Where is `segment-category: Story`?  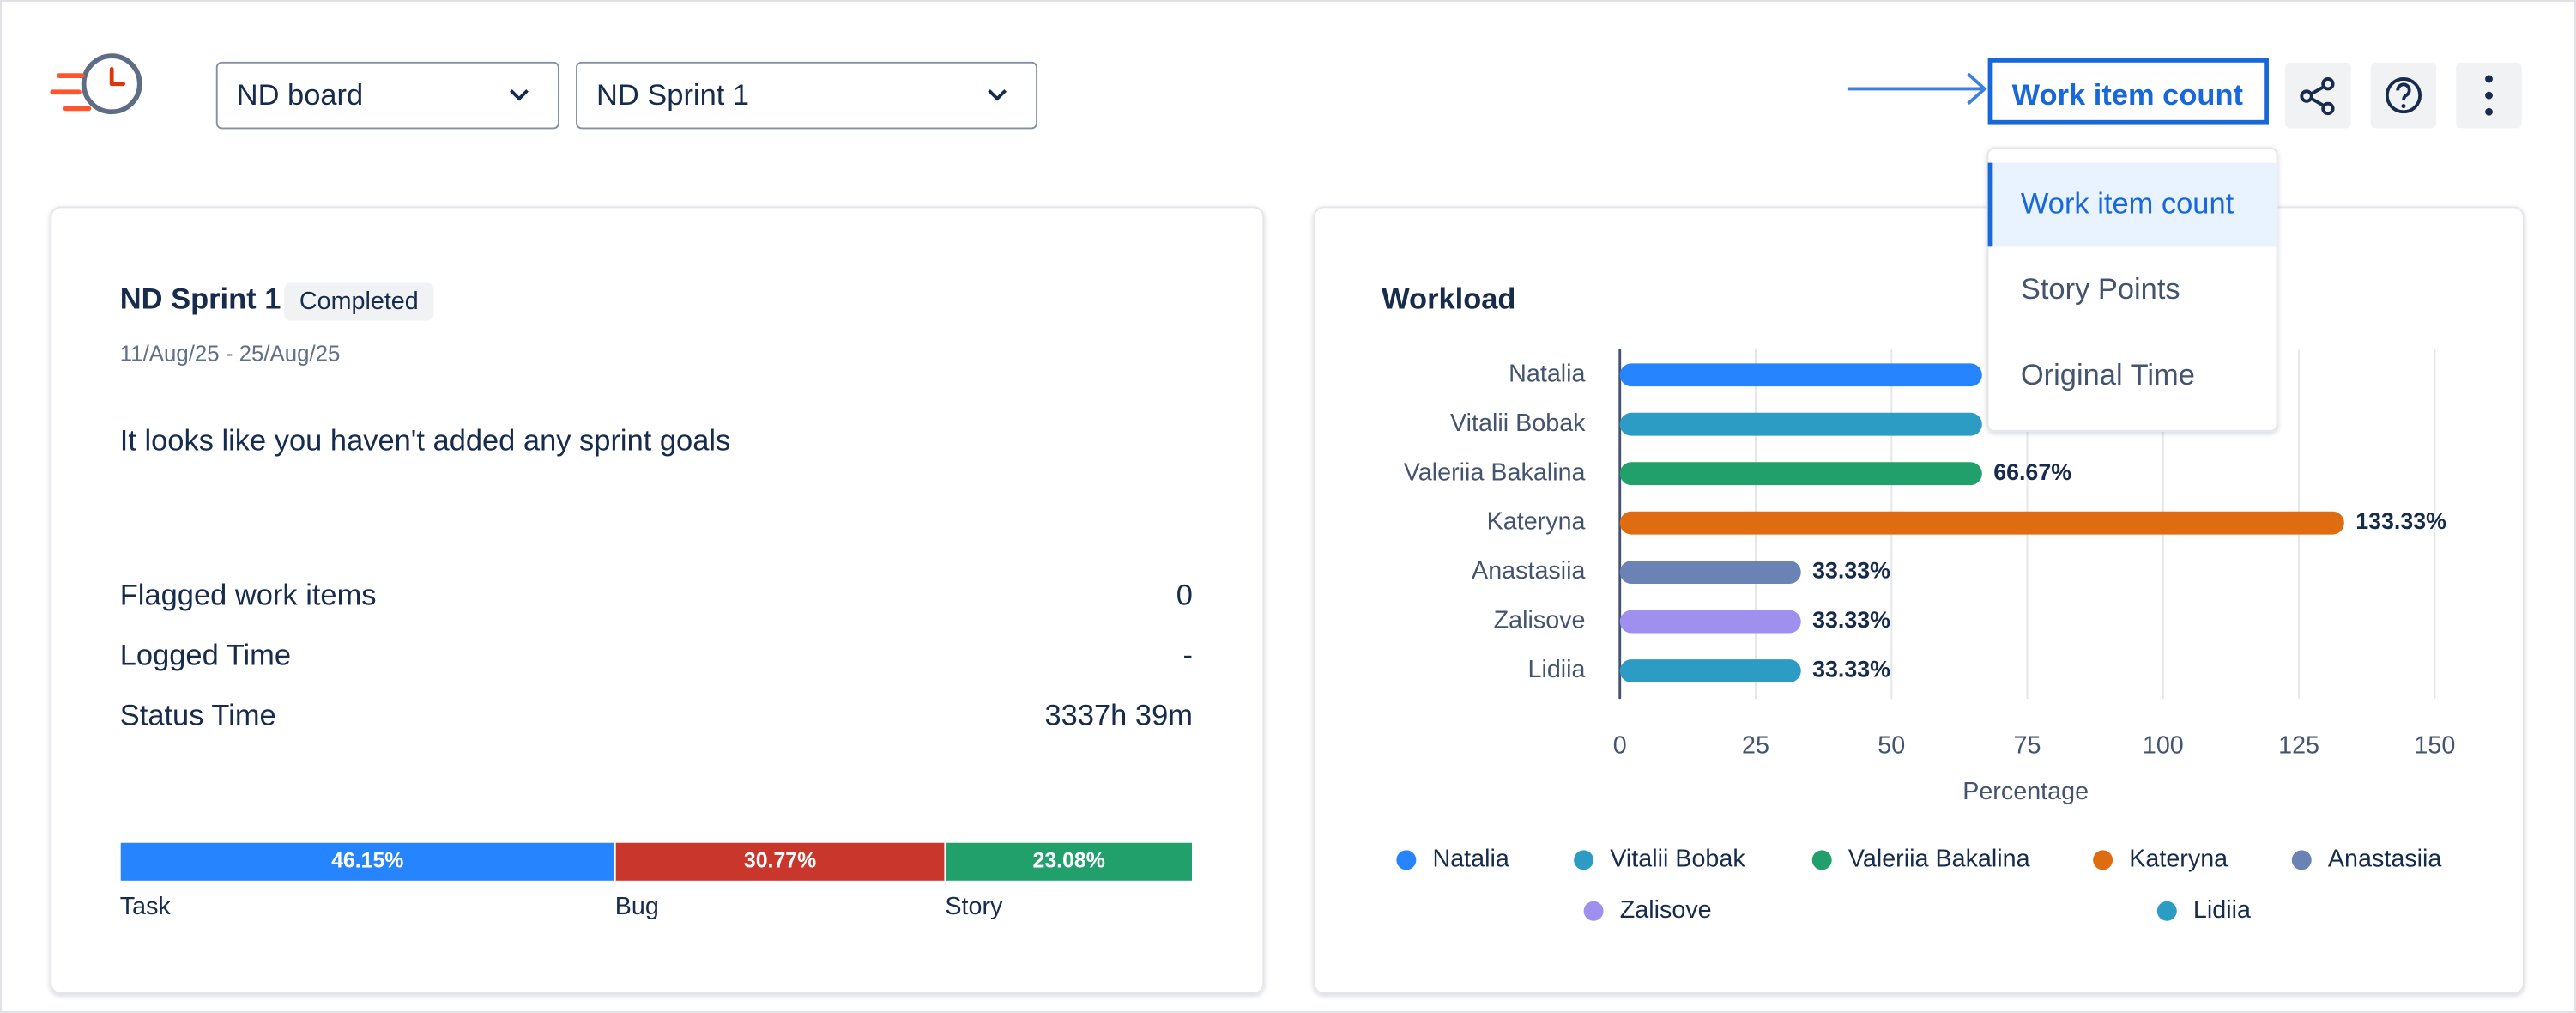
segment-category: Story is located at coordinates (974, 906).